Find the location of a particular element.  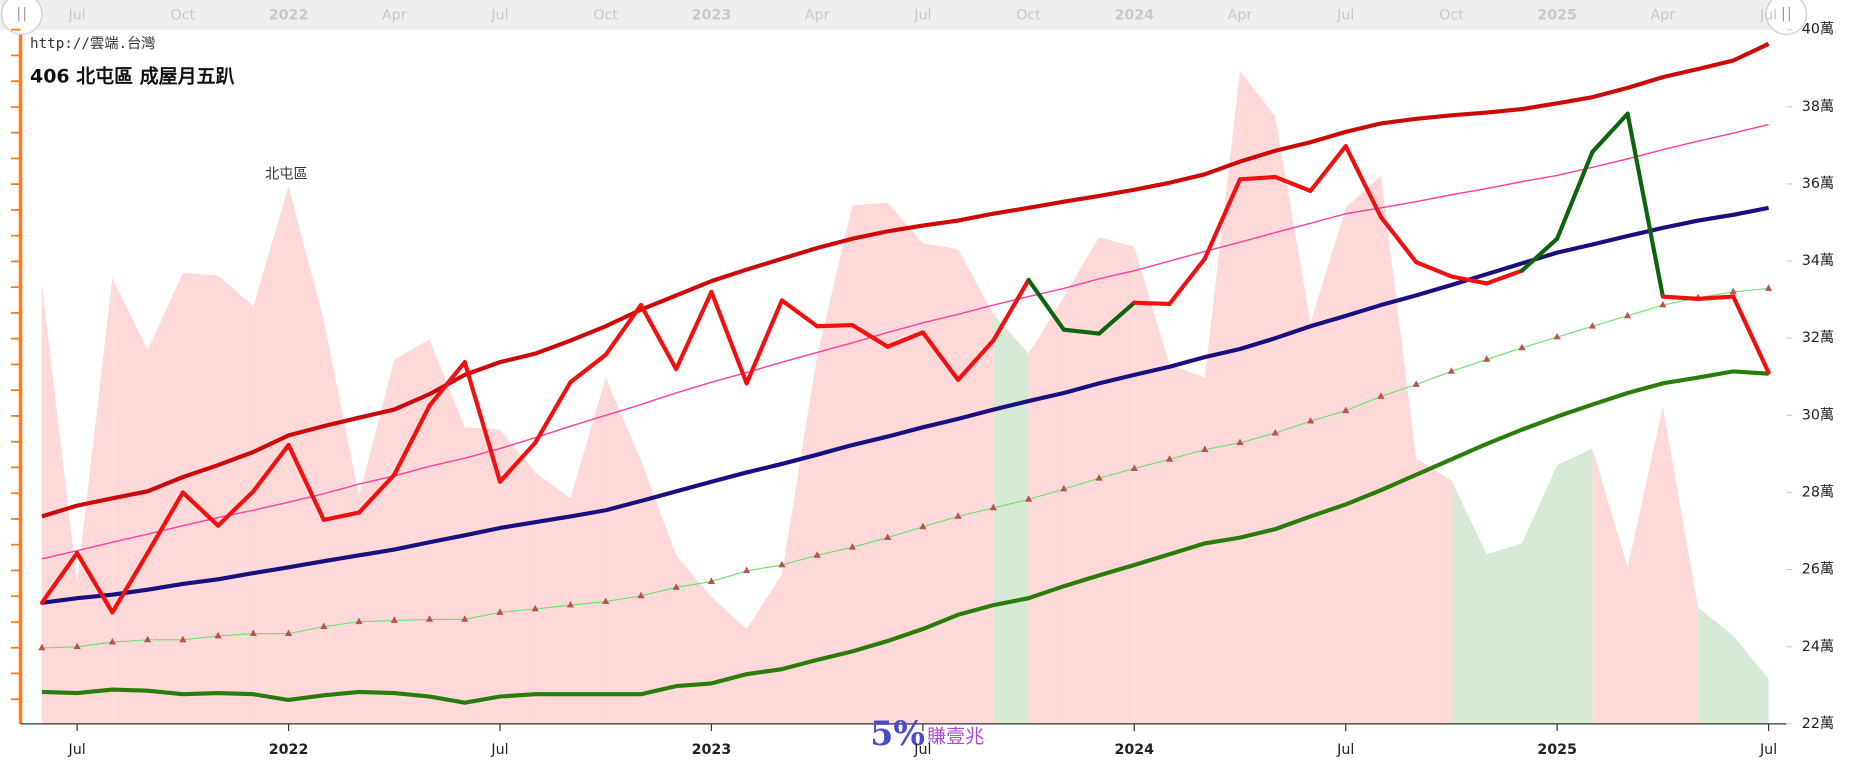

scroll-handle-right is located at coordinates (1786, 18).